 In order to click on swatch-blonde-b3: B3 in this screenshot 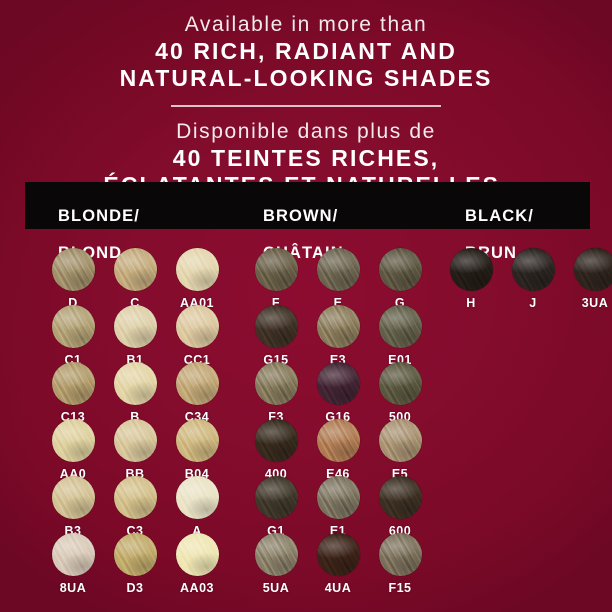, I will do `click(73, 507)`.